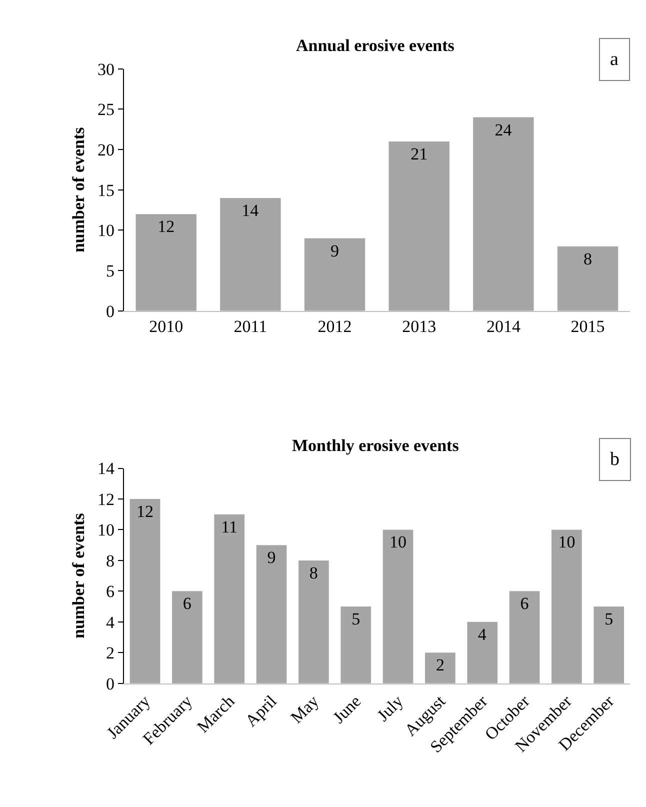 The height and width of the screenshot is (807, 646). What do you see at coordinates (614, 59) in the screenshot?
I see `annotation: a` at bounding box center [614, 59].